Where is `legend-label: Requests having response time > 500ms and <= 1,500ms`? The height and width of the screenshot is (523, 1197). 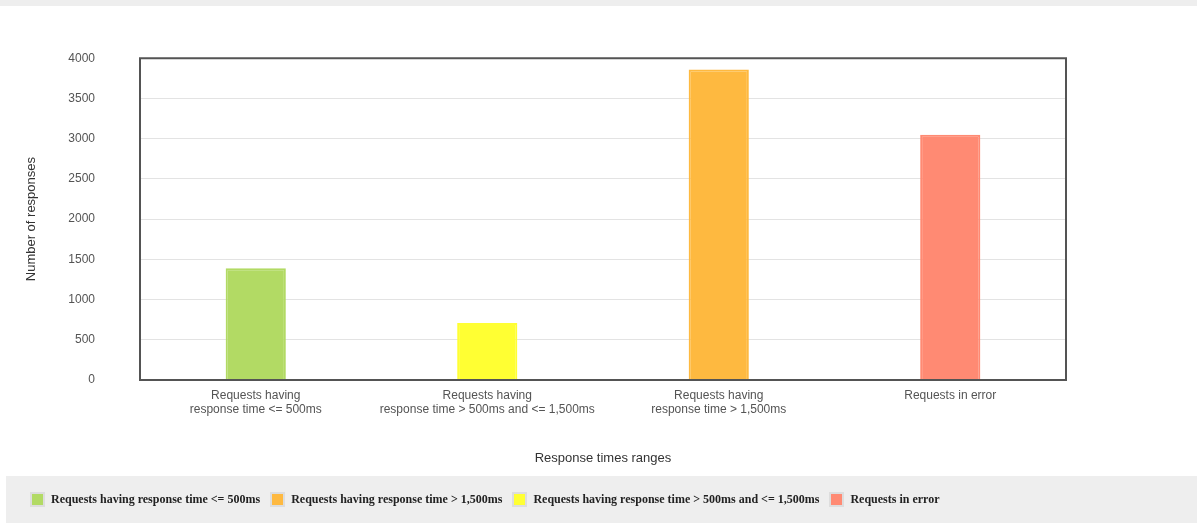
legend-label: Requests having response time > 500ms and <= 1,500ms is located at coordinates (676, 499).